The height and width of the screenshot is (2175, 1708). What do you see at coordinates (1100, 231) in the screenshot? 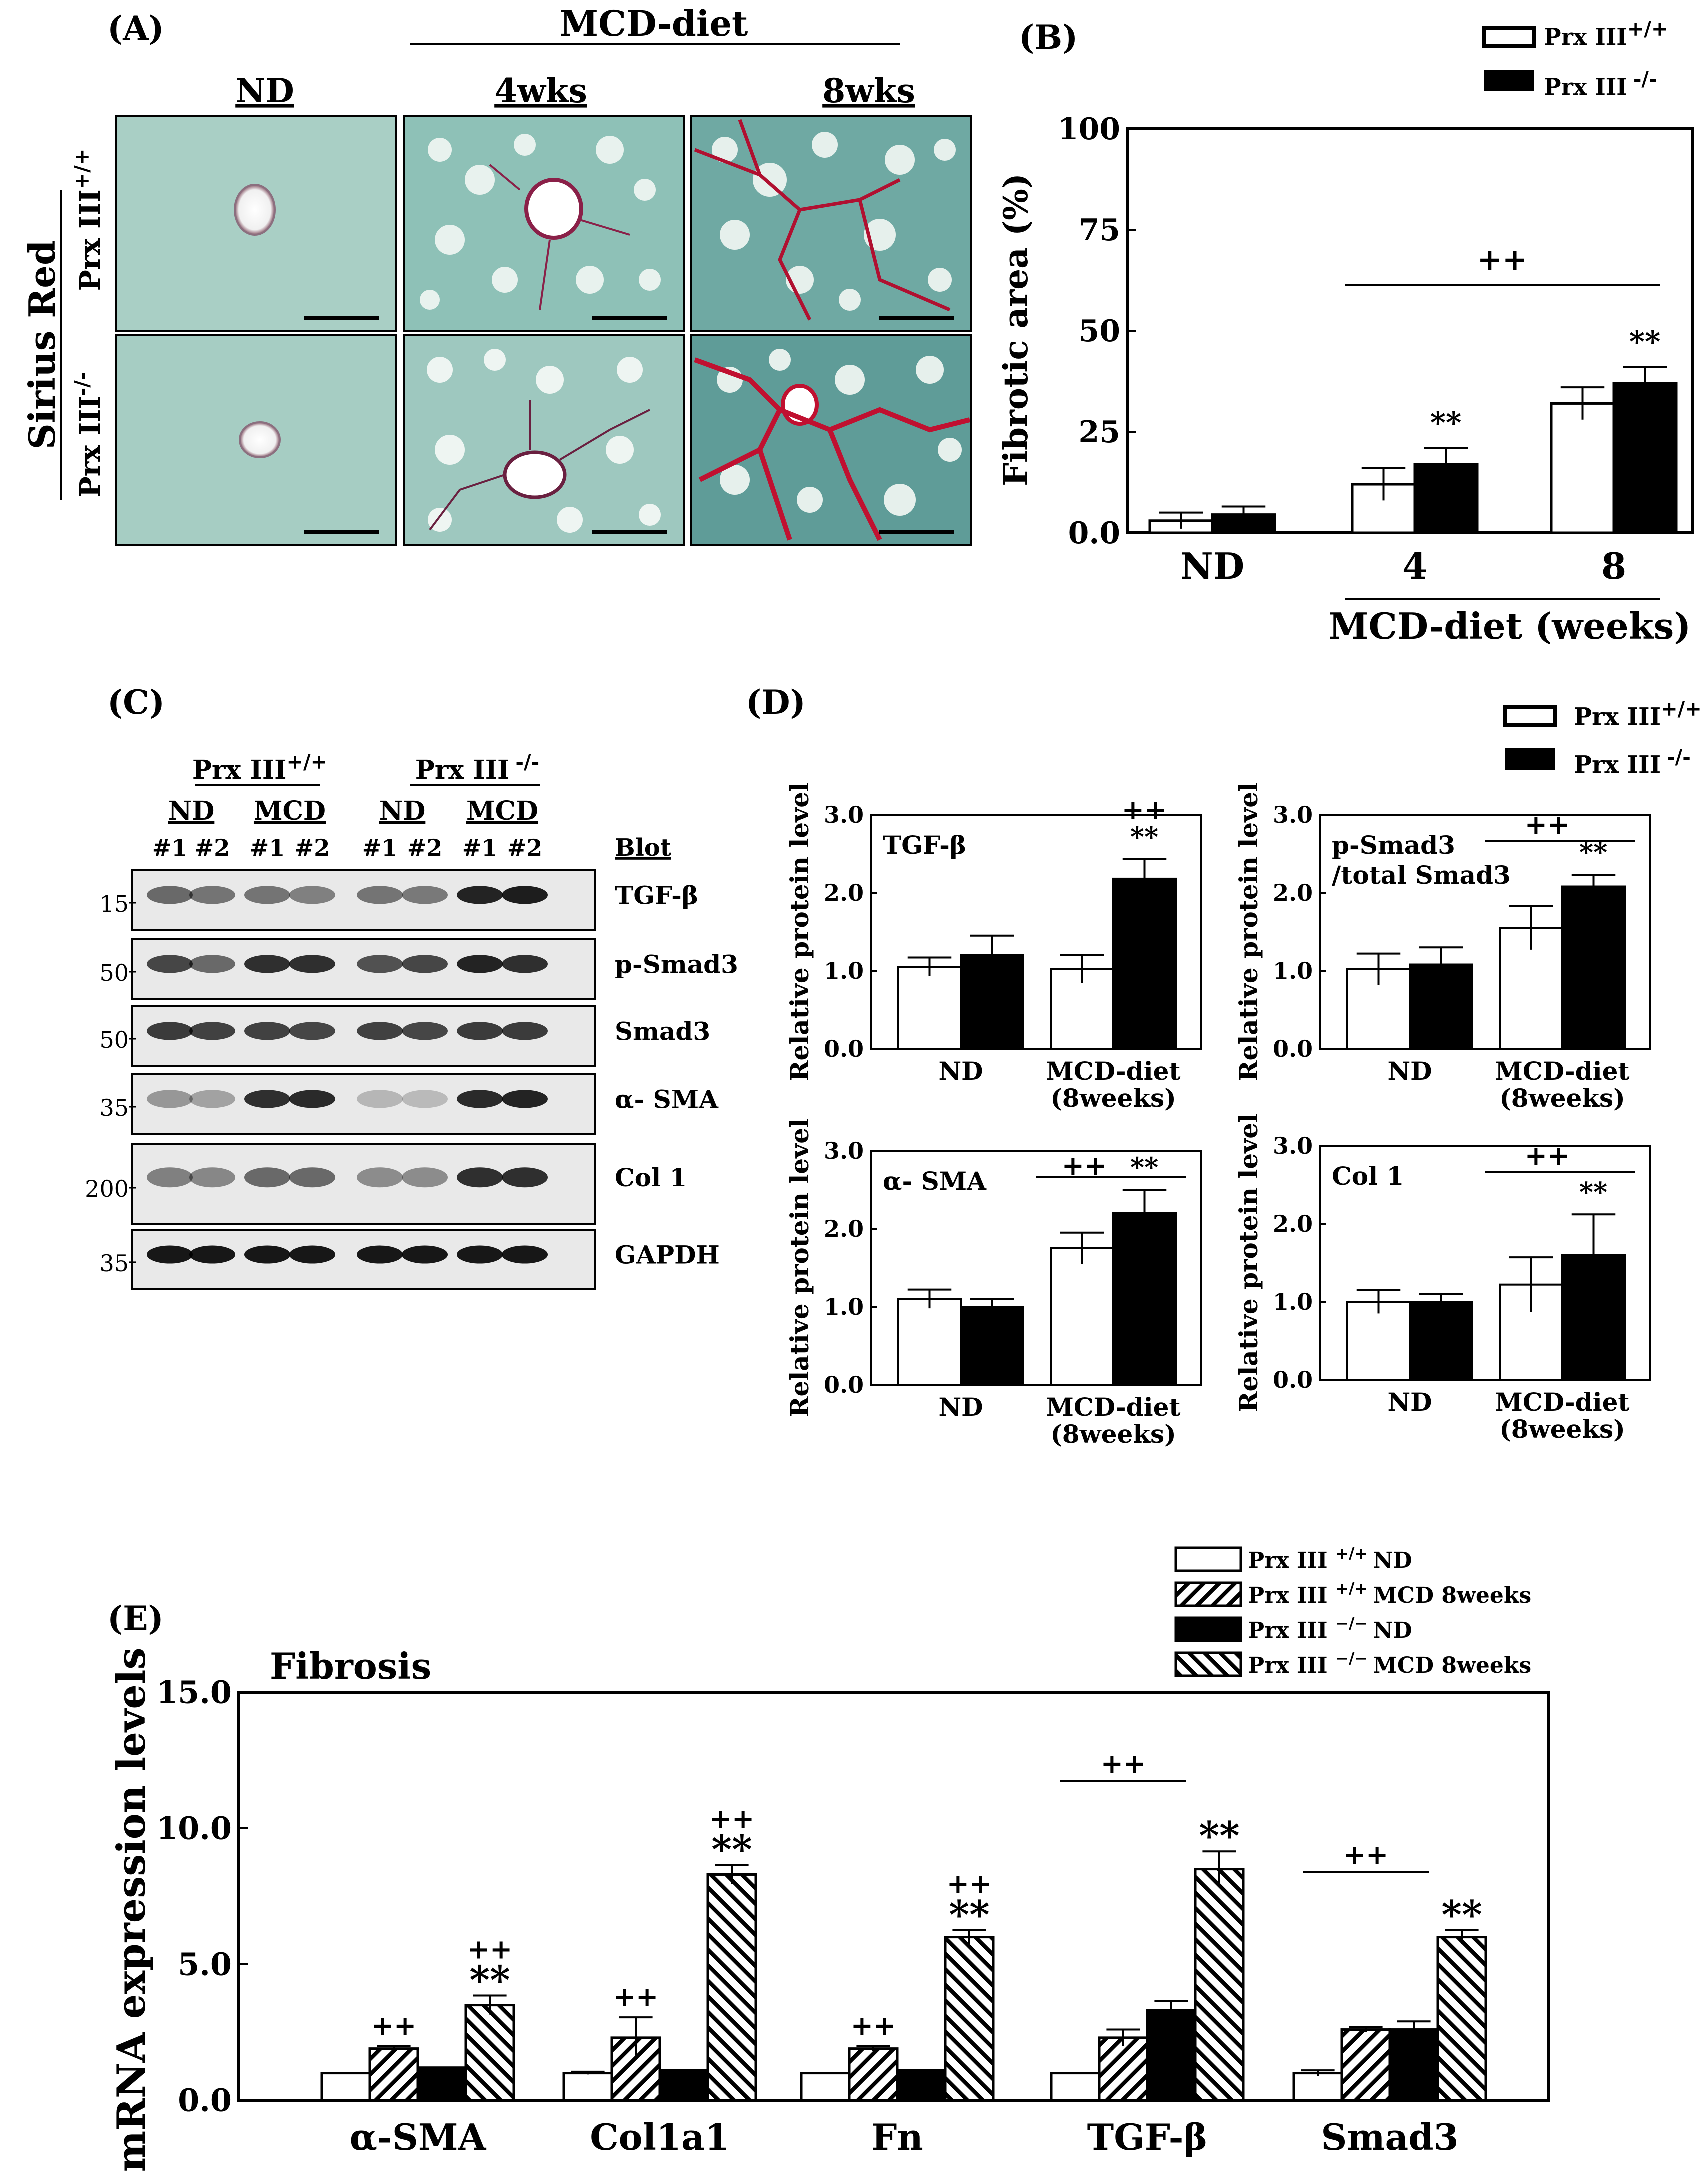
I see `y-tick-label: 75` at bounding box center [1100, 231].